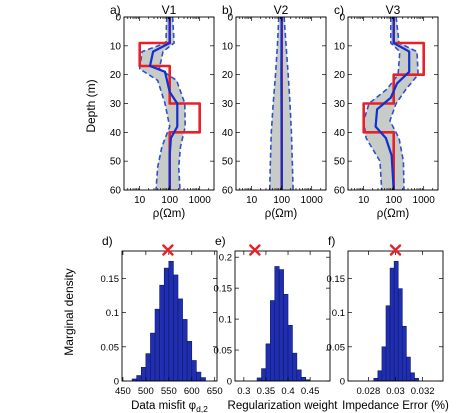 The width and height of the screenshot is (474, 413). What do you see at coordinates (281, 10) in the screenshot?
I see `panel-title: V2` at bounding box center [281, 10].